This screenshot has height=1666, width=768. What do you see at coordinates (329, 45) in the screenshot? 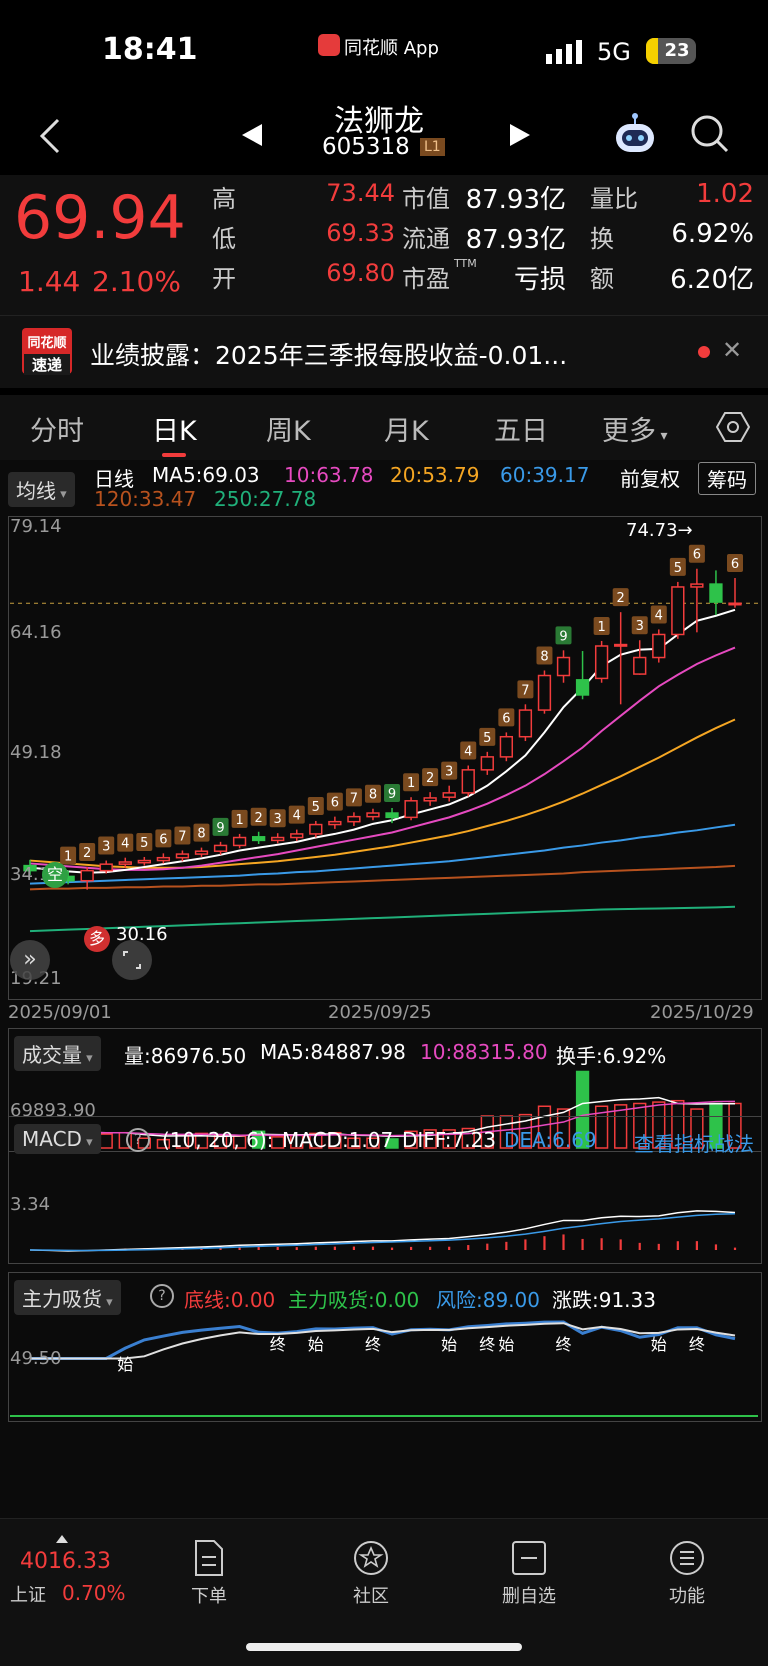
I see `app-logo-icon` at bounding box center [329, 45].